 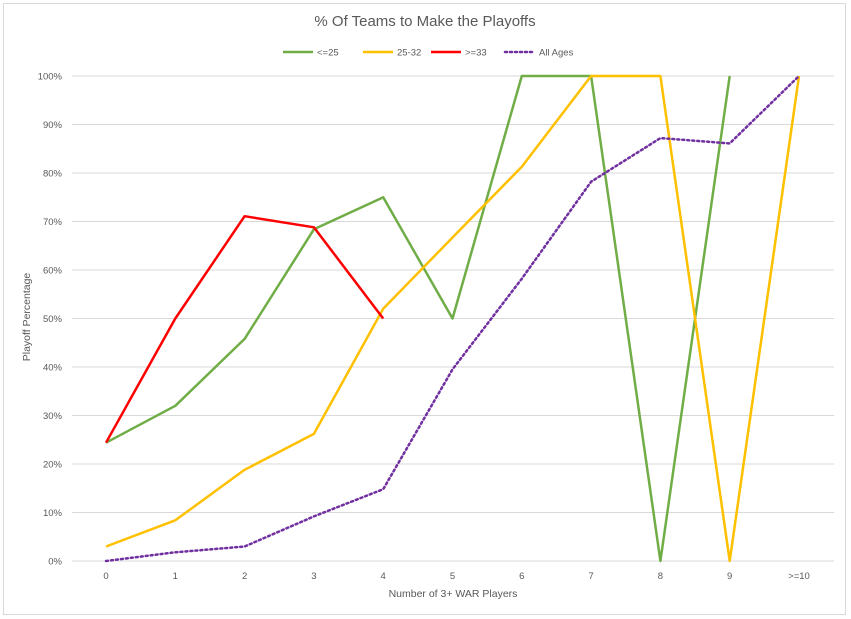 I want to click on y-axis-ticks: 0% 10% 20% 30% 40% 50% 60% 70% 80% 90% 100%, so click(x=50, y=320).